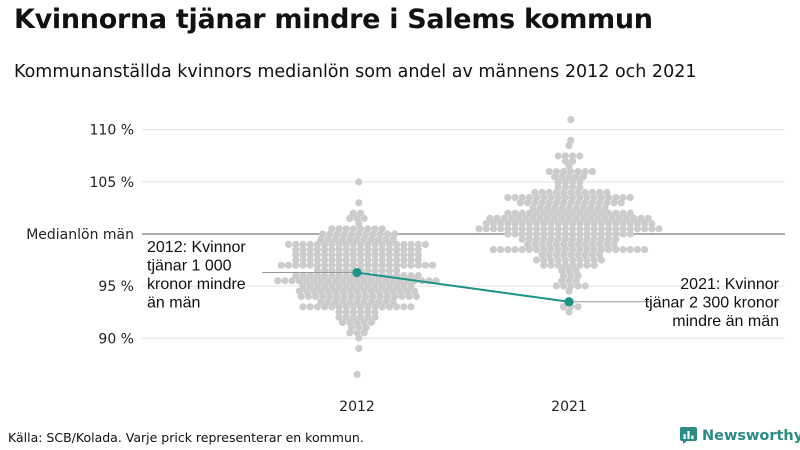 The image size is (800, 450). Describe the element at coordinates (740, 435) in the screenshot. I see `newsworthy-logo: Newsworthy` at that location.